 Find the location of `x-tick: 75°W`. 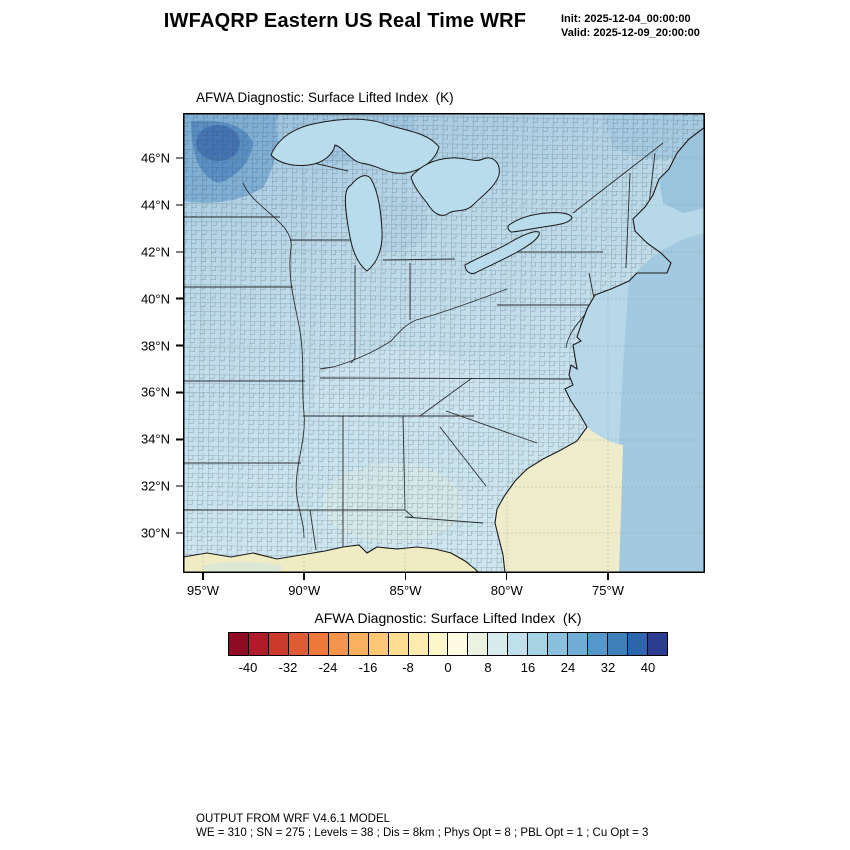

x-tick: 75°W is located at coordinates (608, 585).